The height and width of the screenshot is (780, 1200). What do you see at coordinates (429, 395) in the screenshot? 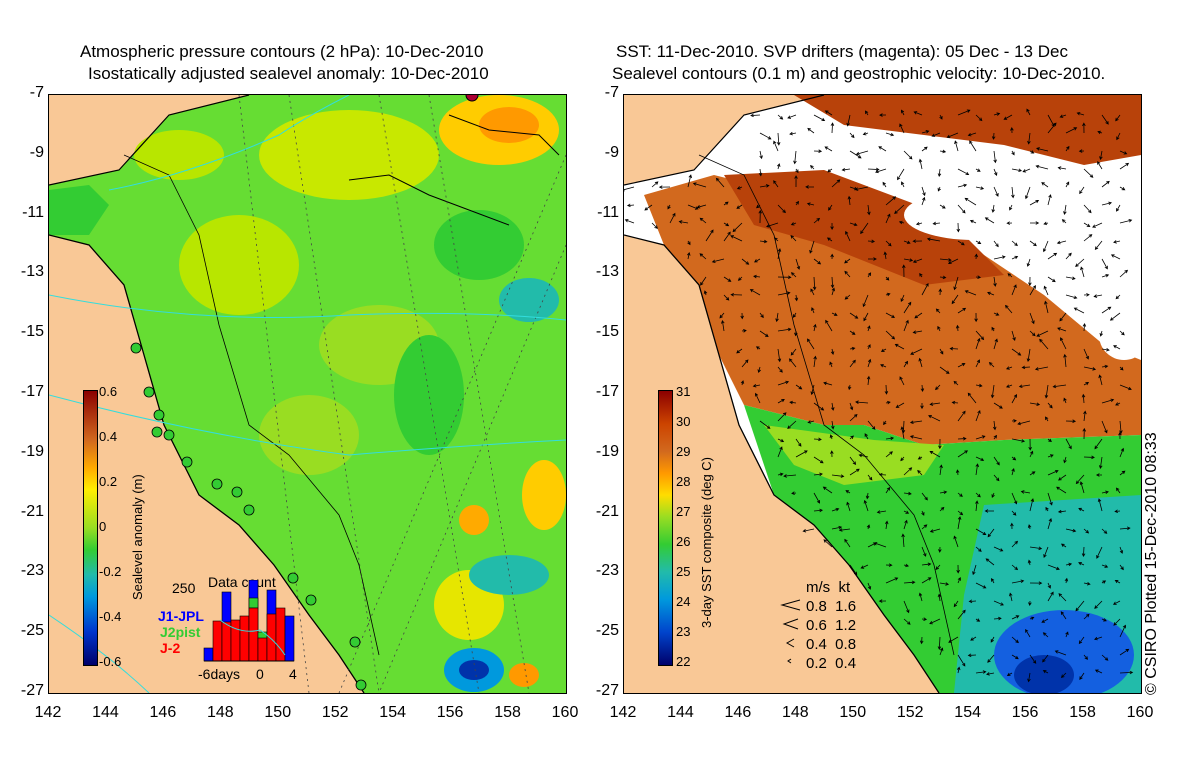
I see `anomaly-blob` at bounding box center [429, 395].